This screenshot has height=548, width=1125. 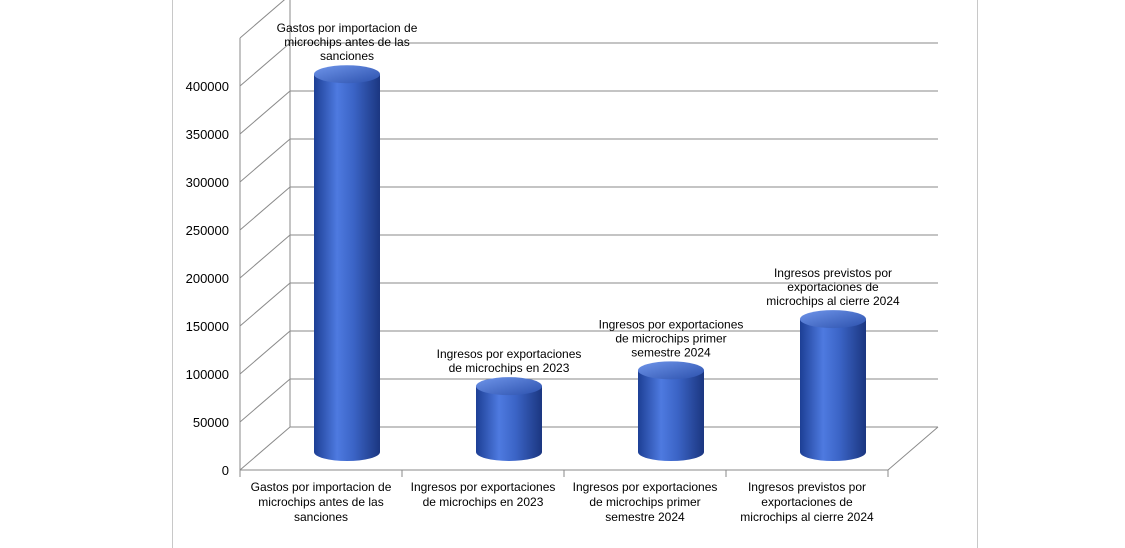 What do you see at coordinates (321, 487) in the screenshot?
I see `x-tick-label: Gastos por importacion de` at bounding box center [321, 487].